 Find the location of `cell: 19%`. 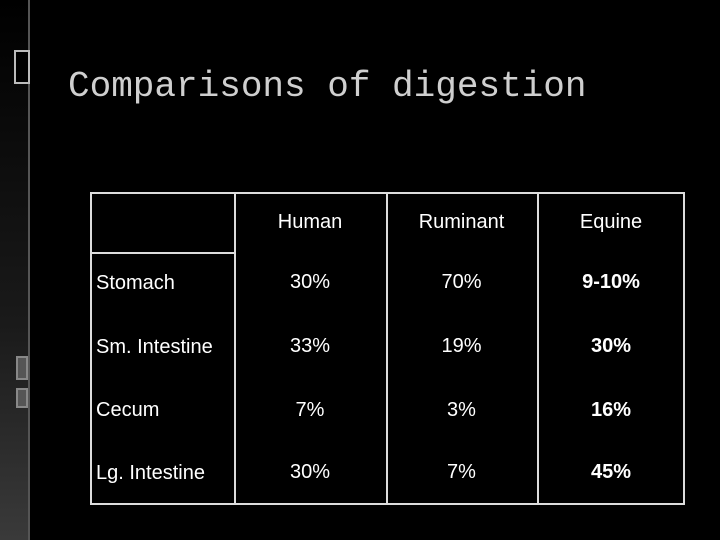

cell: 19% is located at coordinates (461, 346).